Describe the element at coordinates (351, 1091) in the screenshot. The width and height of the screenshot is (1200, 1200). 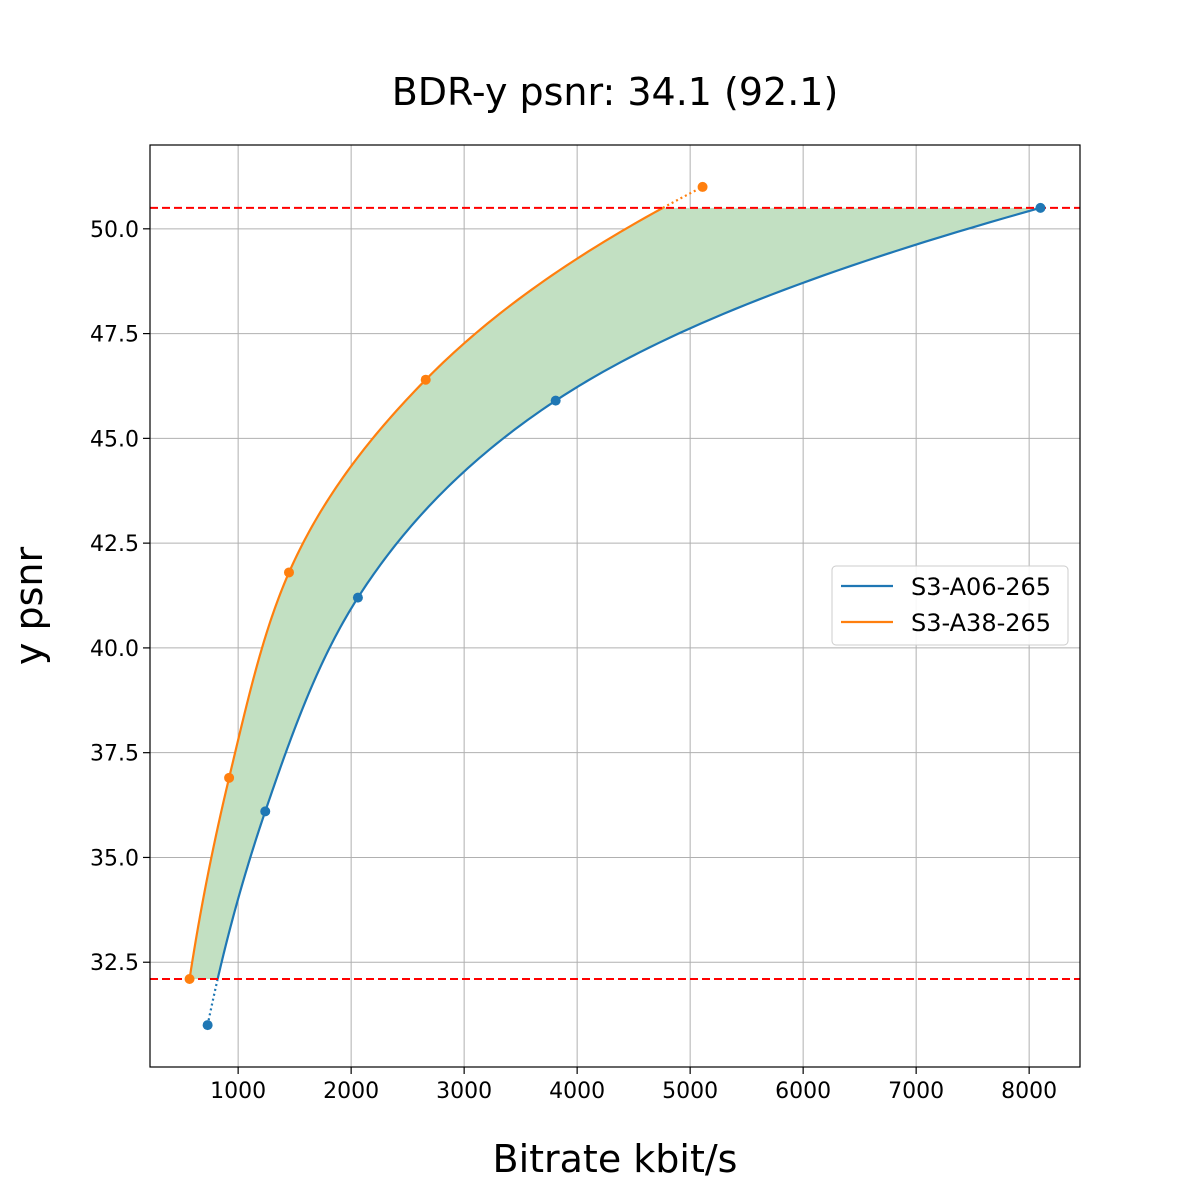
I see `x-tick-label: 2000` at that location.